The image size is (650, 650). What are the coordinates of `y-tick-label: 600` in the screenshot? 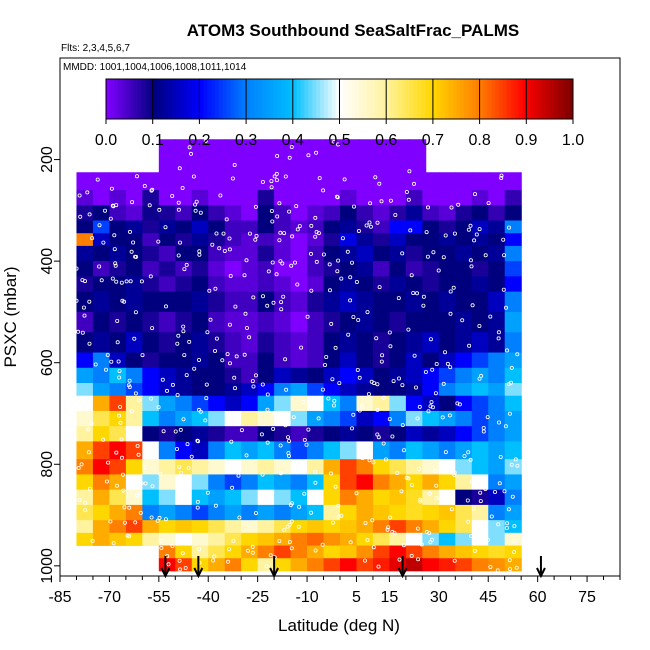 It's located at (47, 362).